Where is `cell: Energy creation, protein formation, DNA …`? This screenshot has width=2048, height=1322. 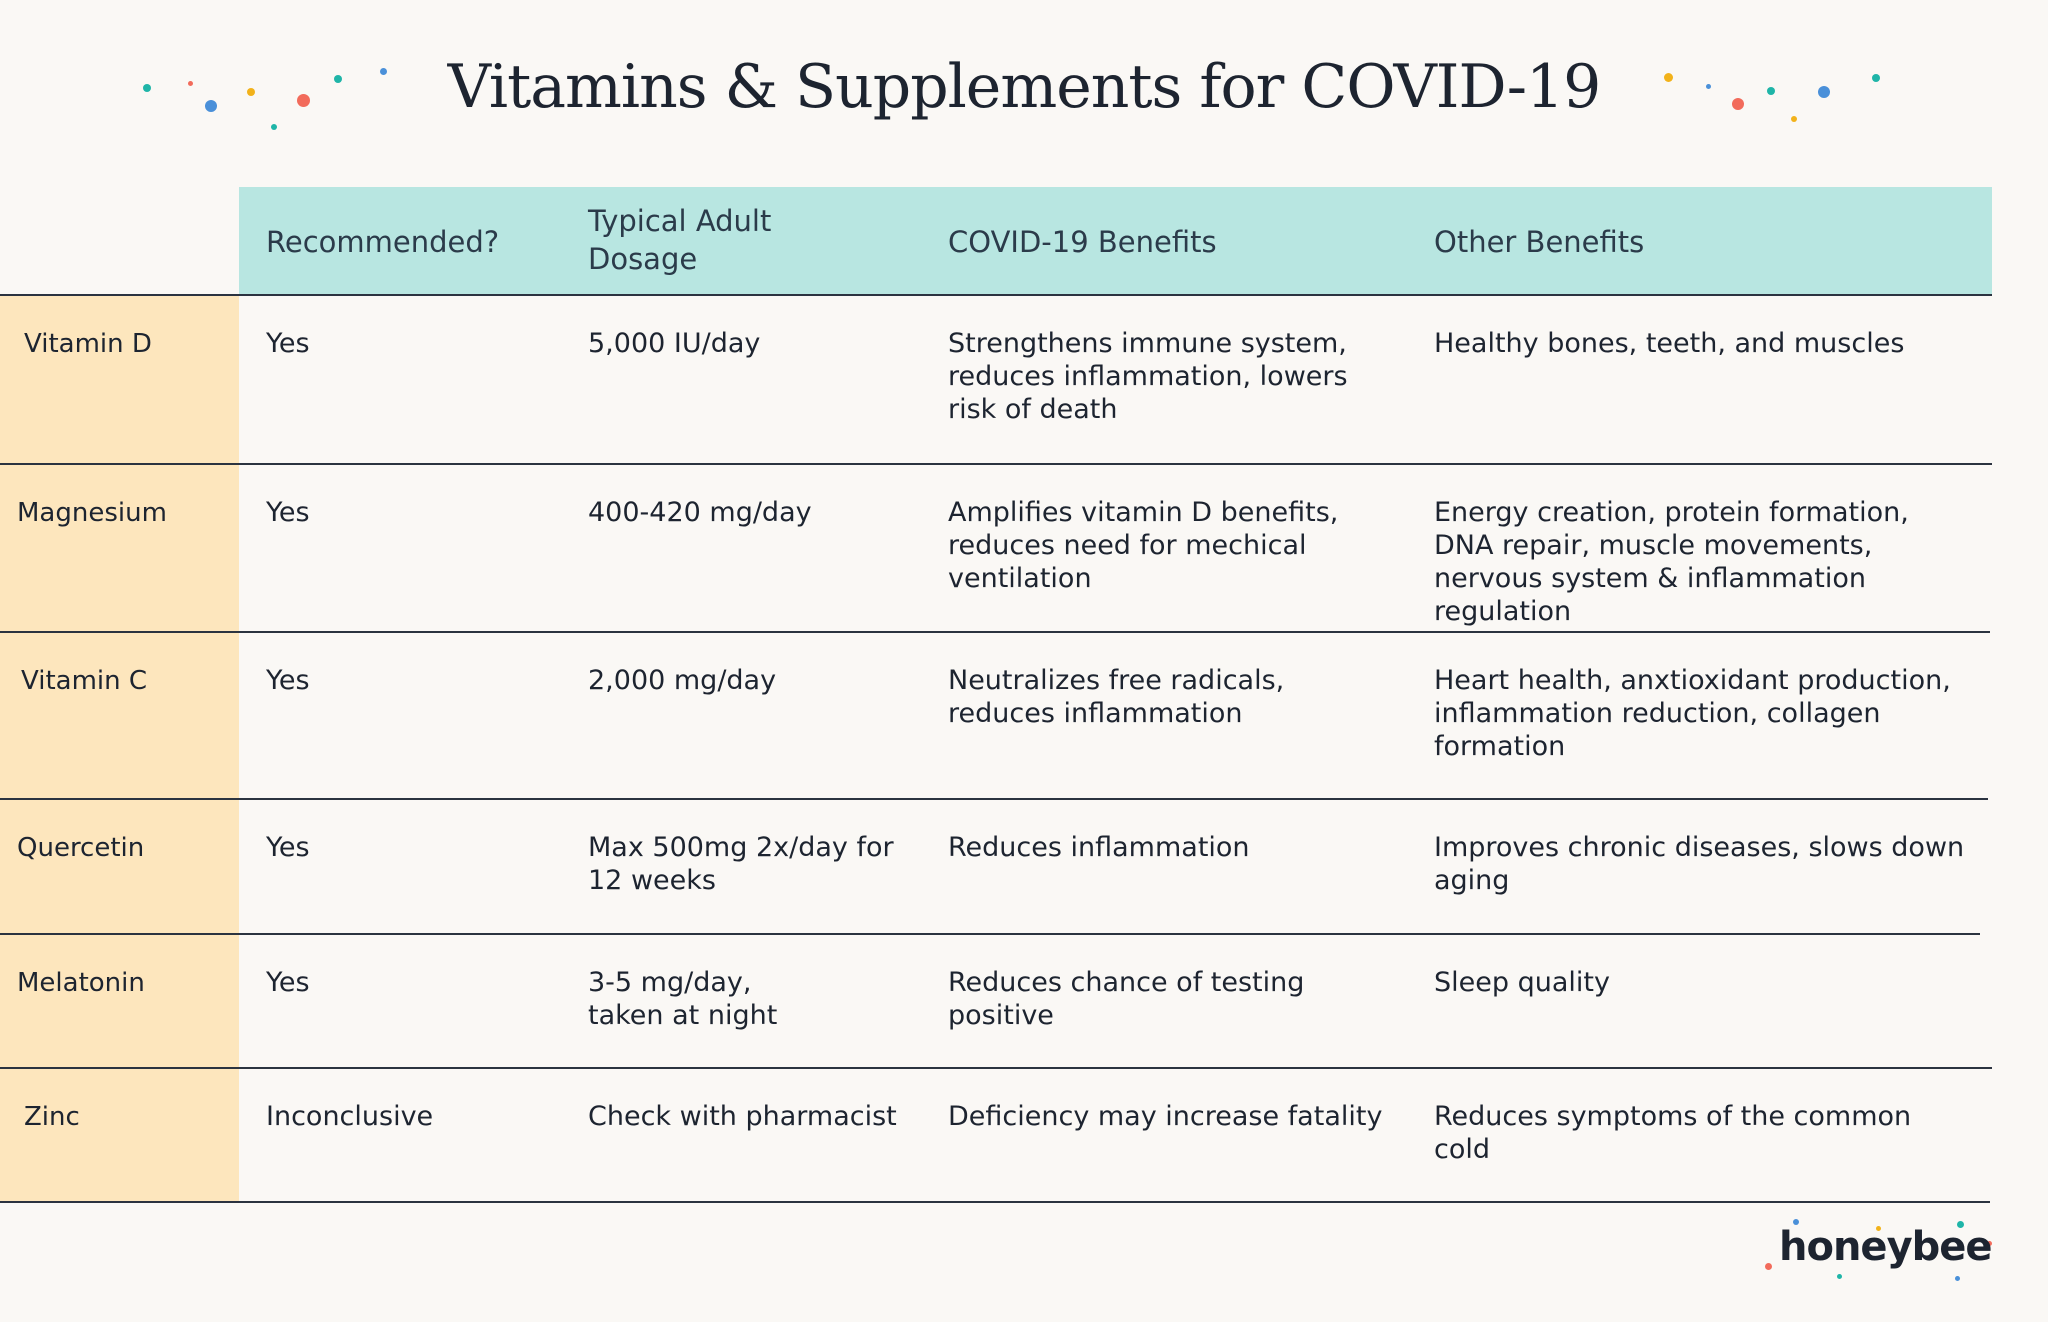 cell: Energy creation, protein formation, DNA … is located at coordinates (1671, 562).